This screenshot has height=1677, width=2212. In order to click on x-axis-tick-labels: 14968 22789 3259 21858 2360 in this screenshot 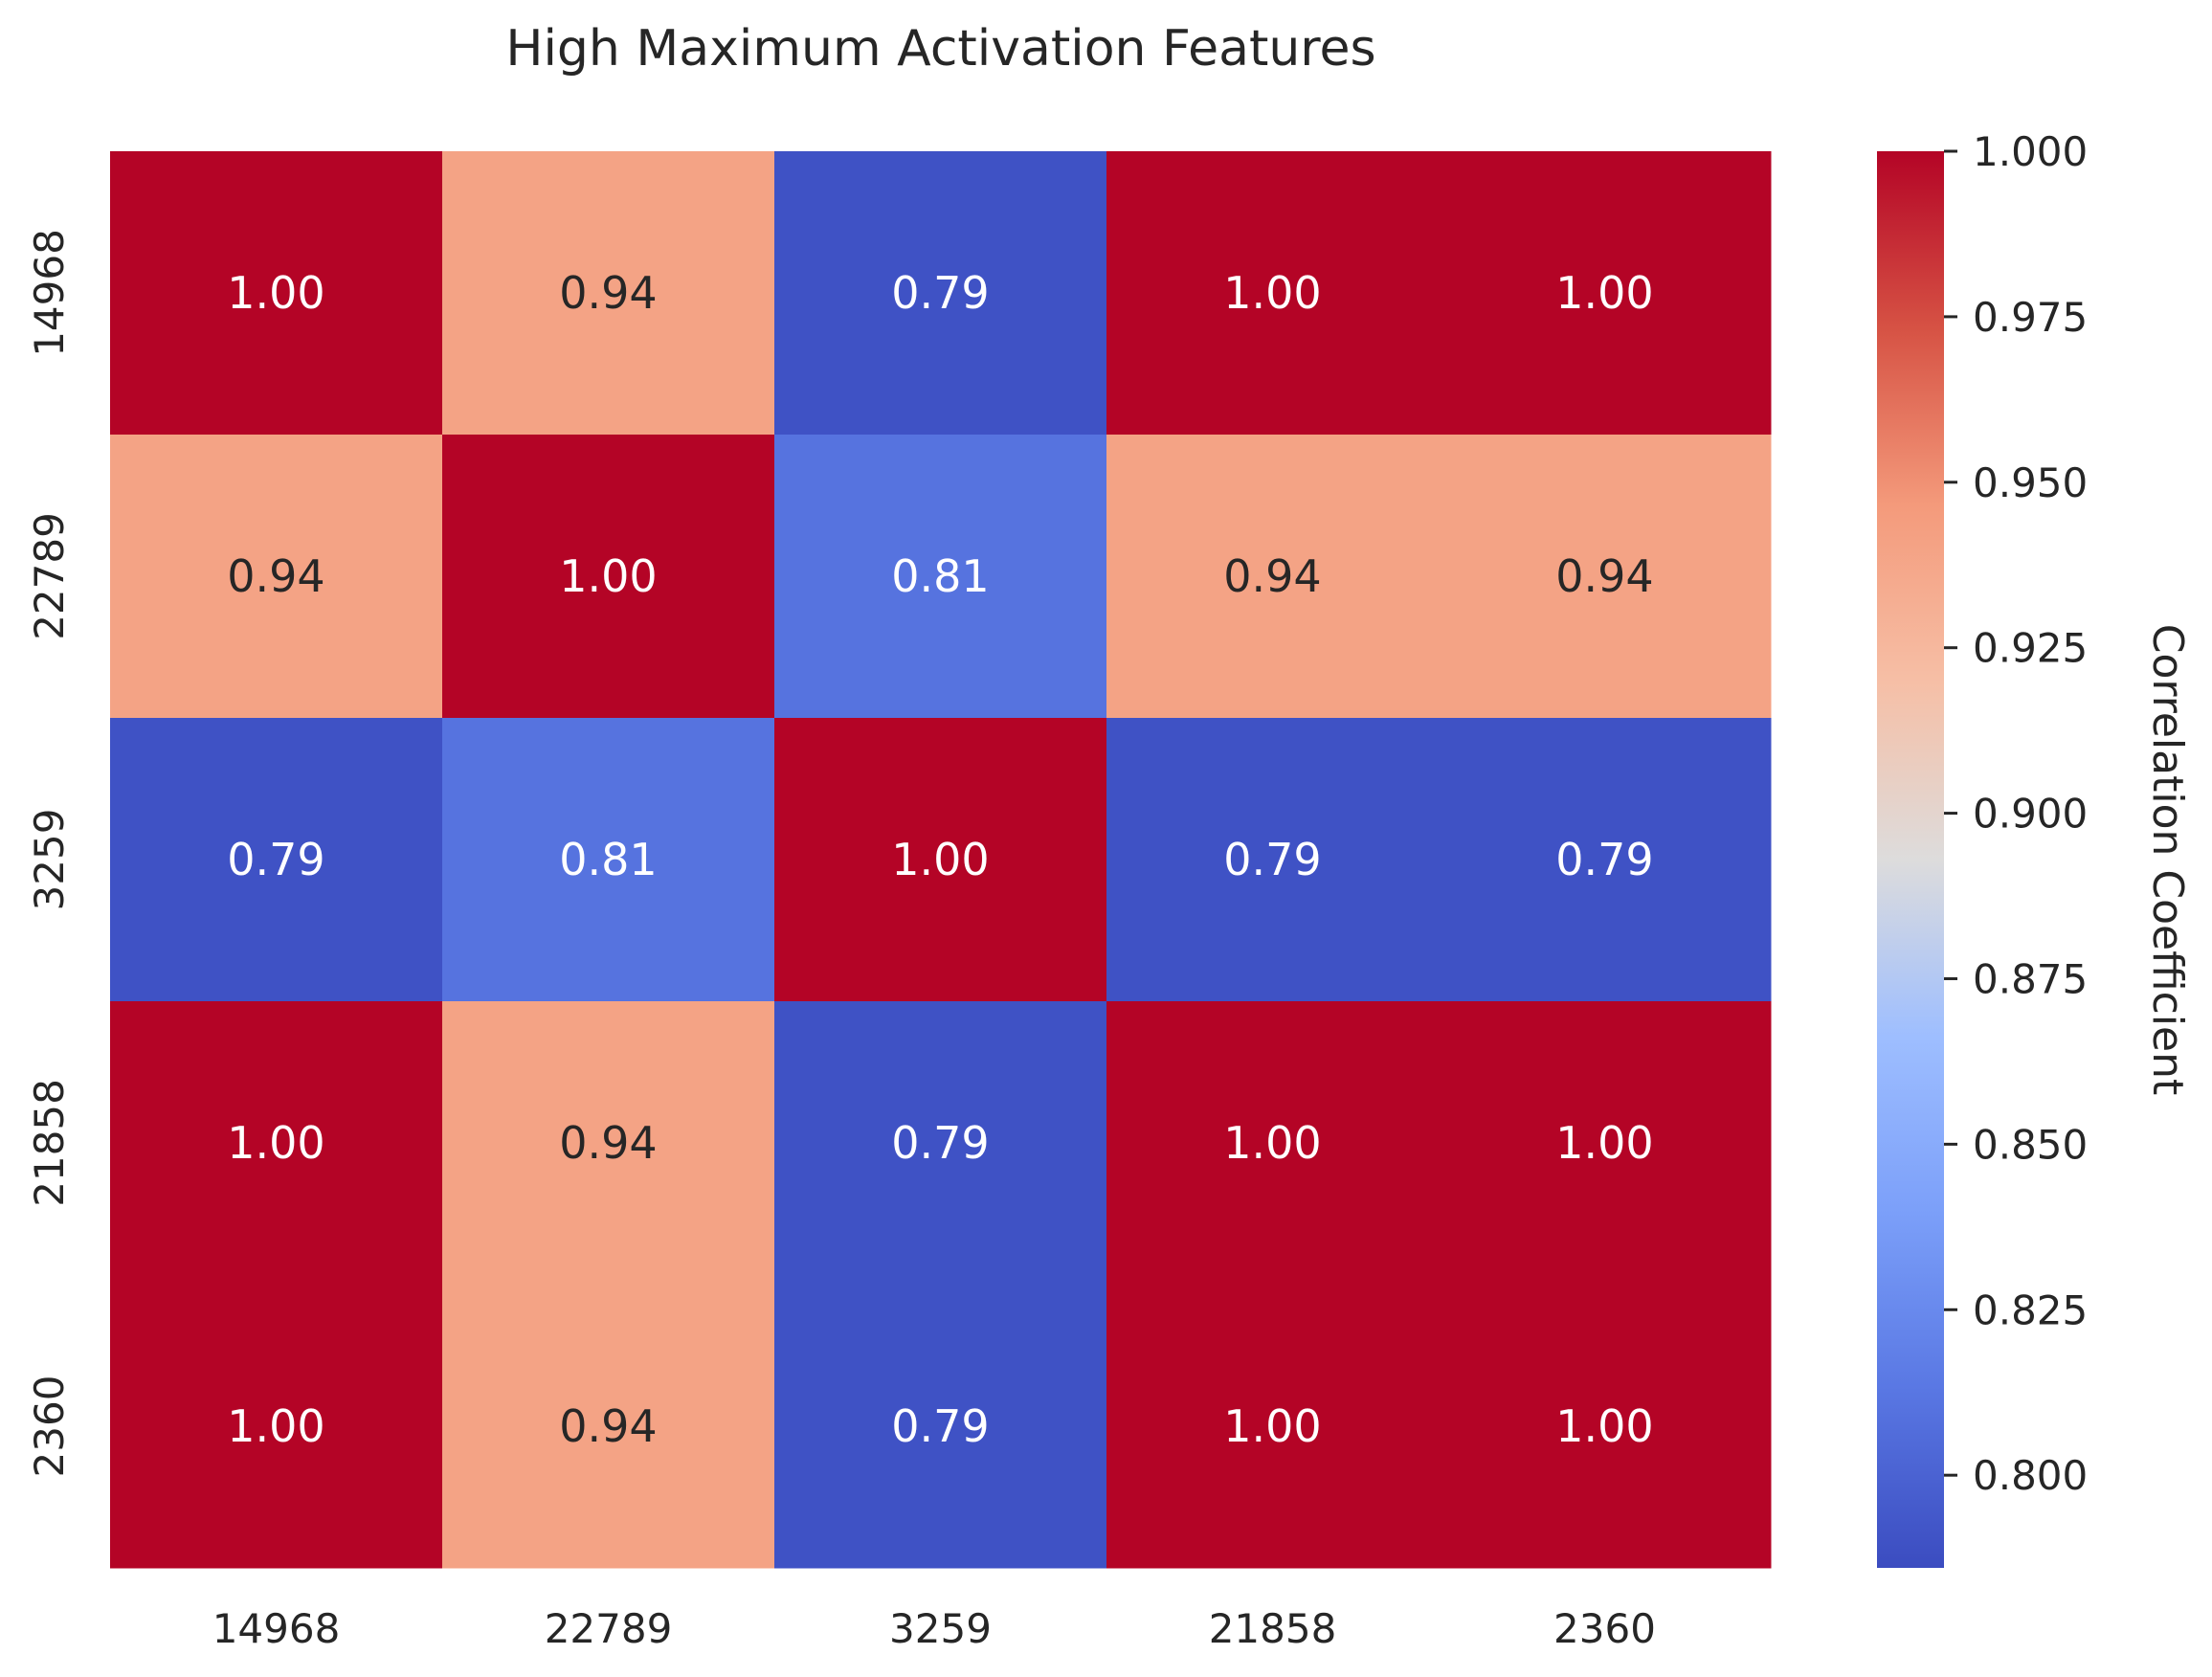, I will do `click(934, 1628)`.